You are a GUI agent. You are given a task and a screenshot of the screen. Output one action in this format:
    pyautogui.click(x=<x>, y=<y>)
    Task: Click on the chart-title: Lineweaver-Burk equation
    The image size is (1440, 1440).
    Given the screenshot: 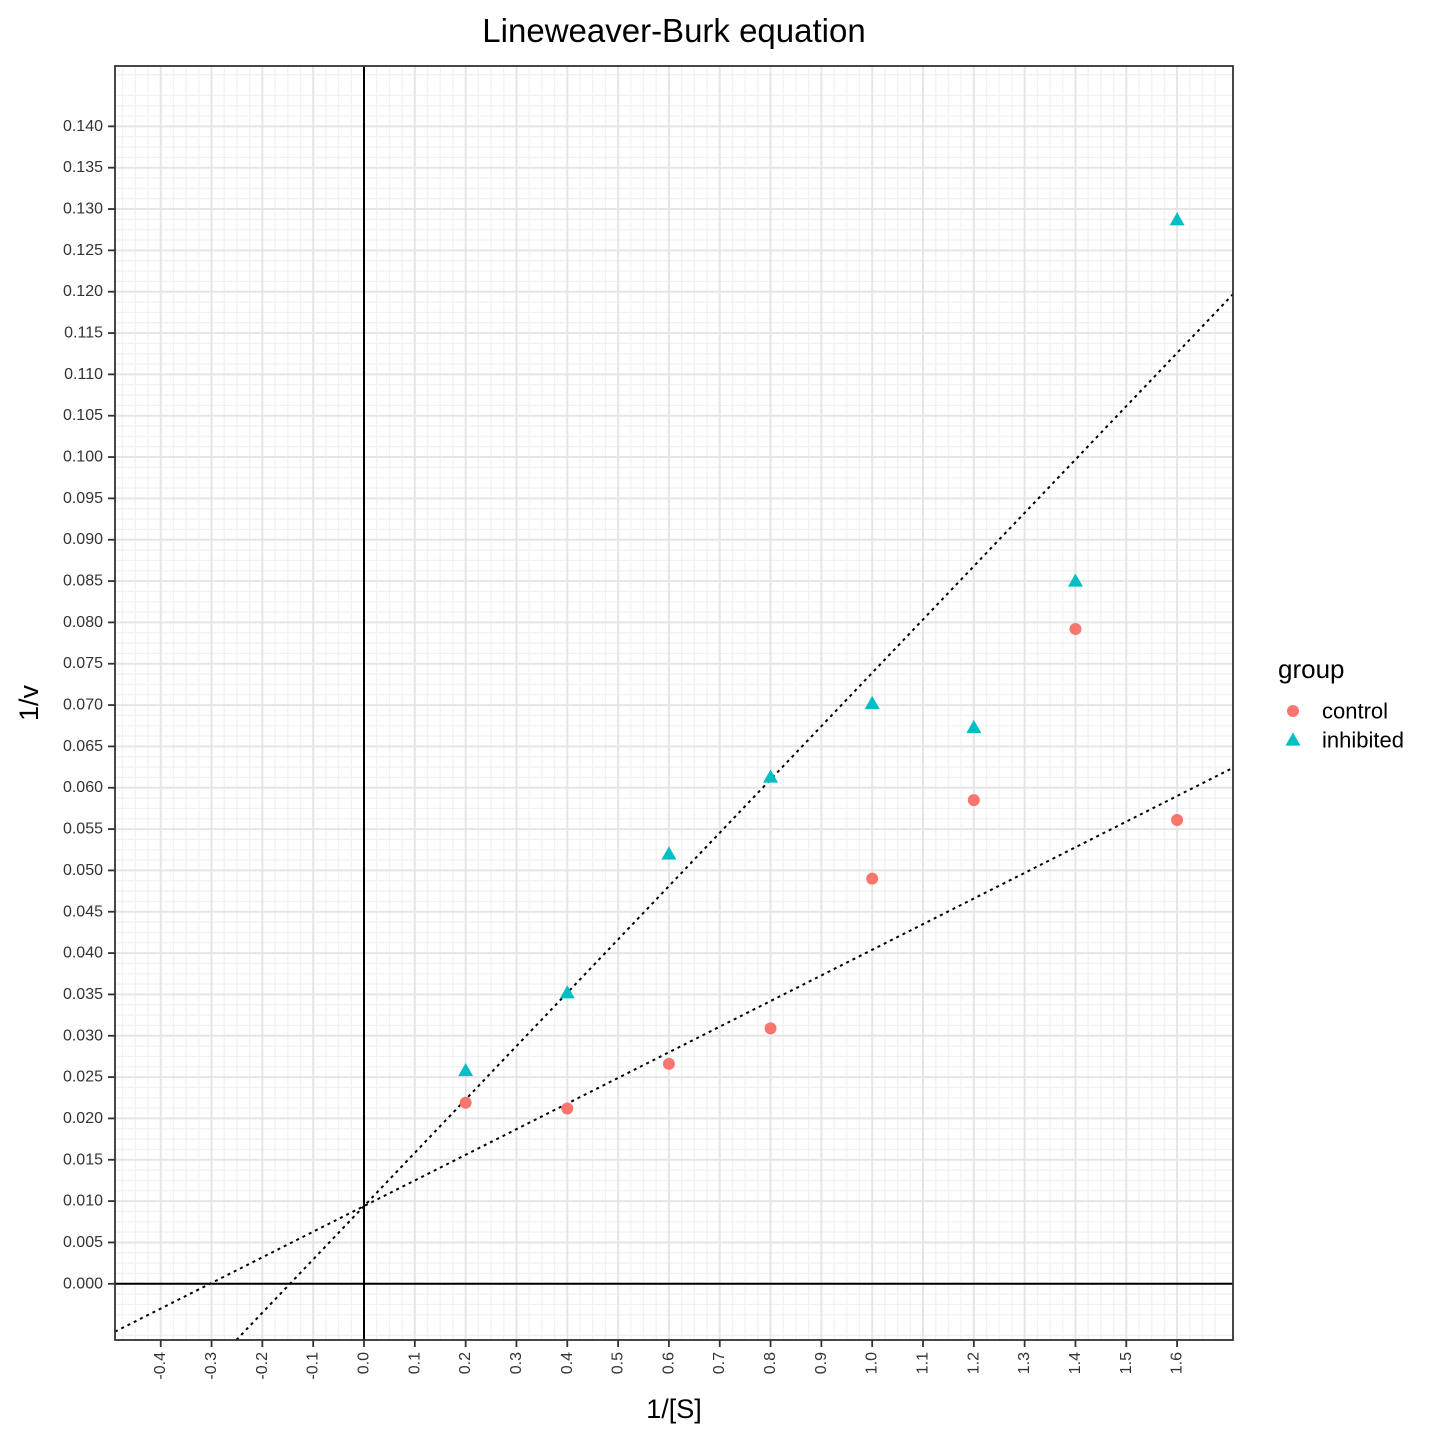 What is the action you would take?
    pyautogui.click(x=673, y=30)
    